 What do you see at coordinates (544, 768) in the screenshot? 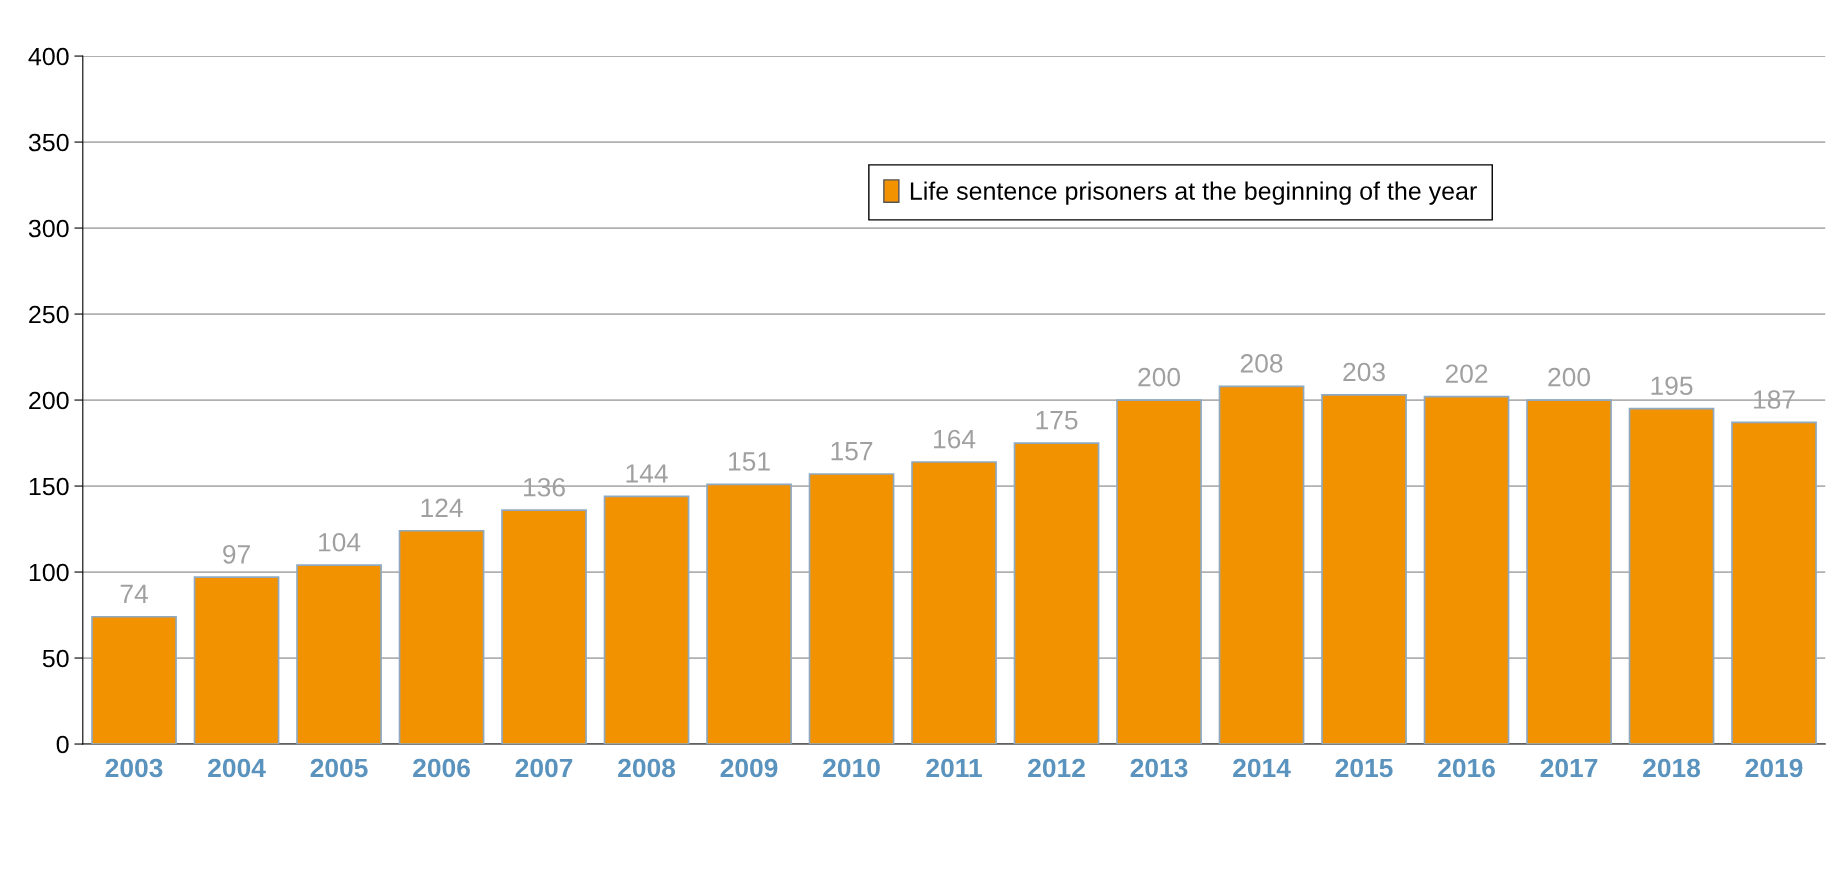
I see `x-tick-label: 2007` at bounding box center [544, 768].